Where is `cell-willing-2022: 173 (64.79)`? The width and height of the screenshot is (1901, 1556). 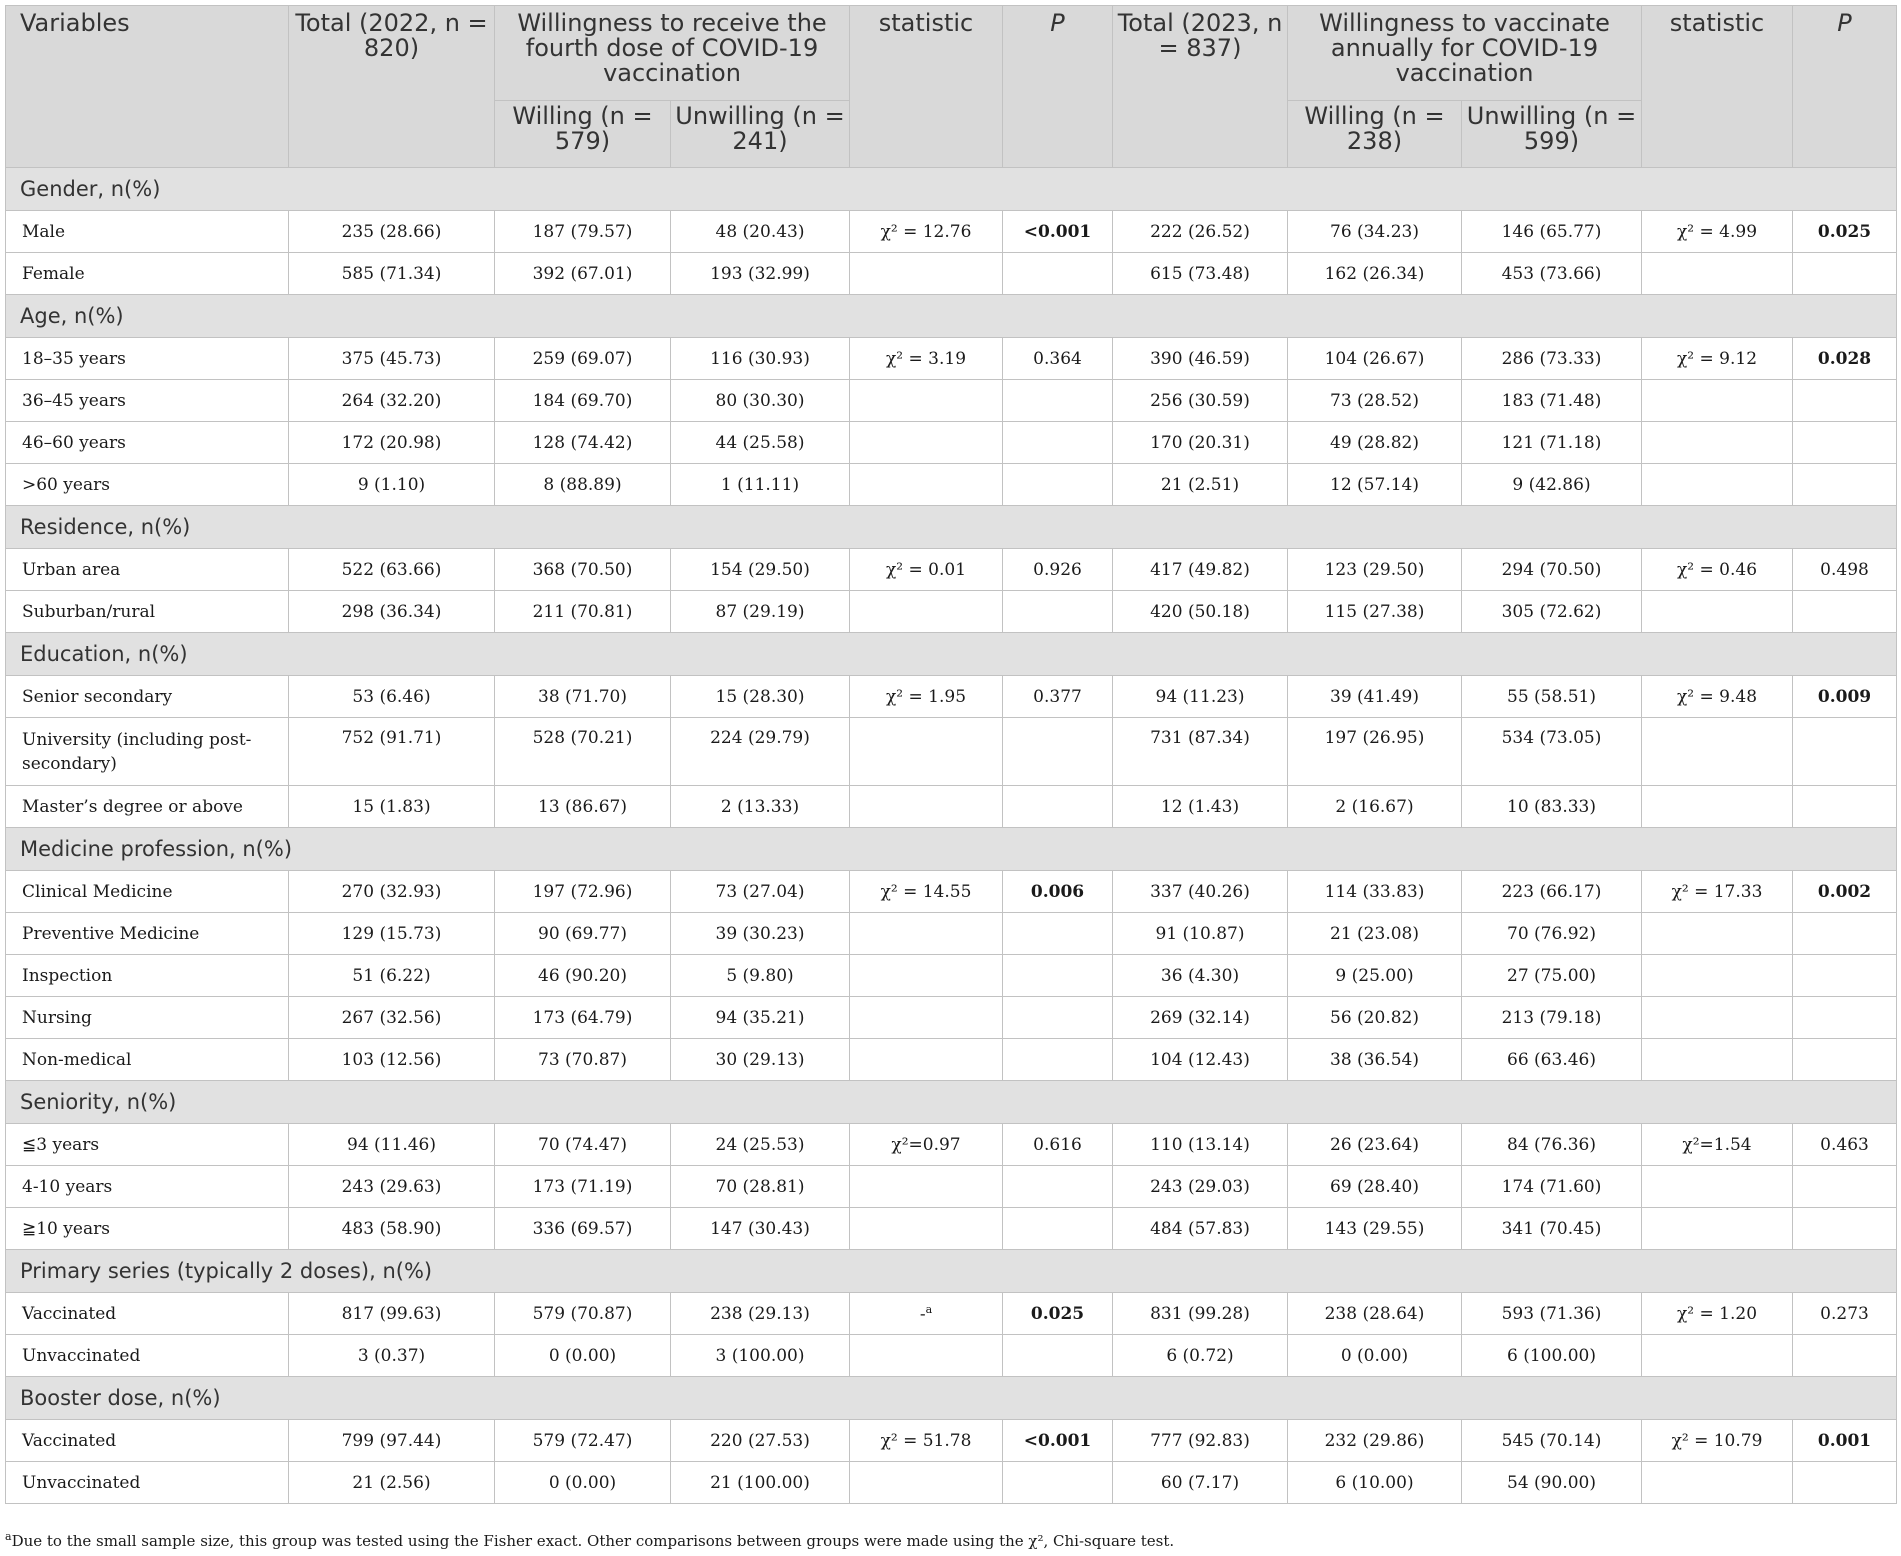 cell-willing-2022: 173 (64.79) is located at coordinates (582, 1017).